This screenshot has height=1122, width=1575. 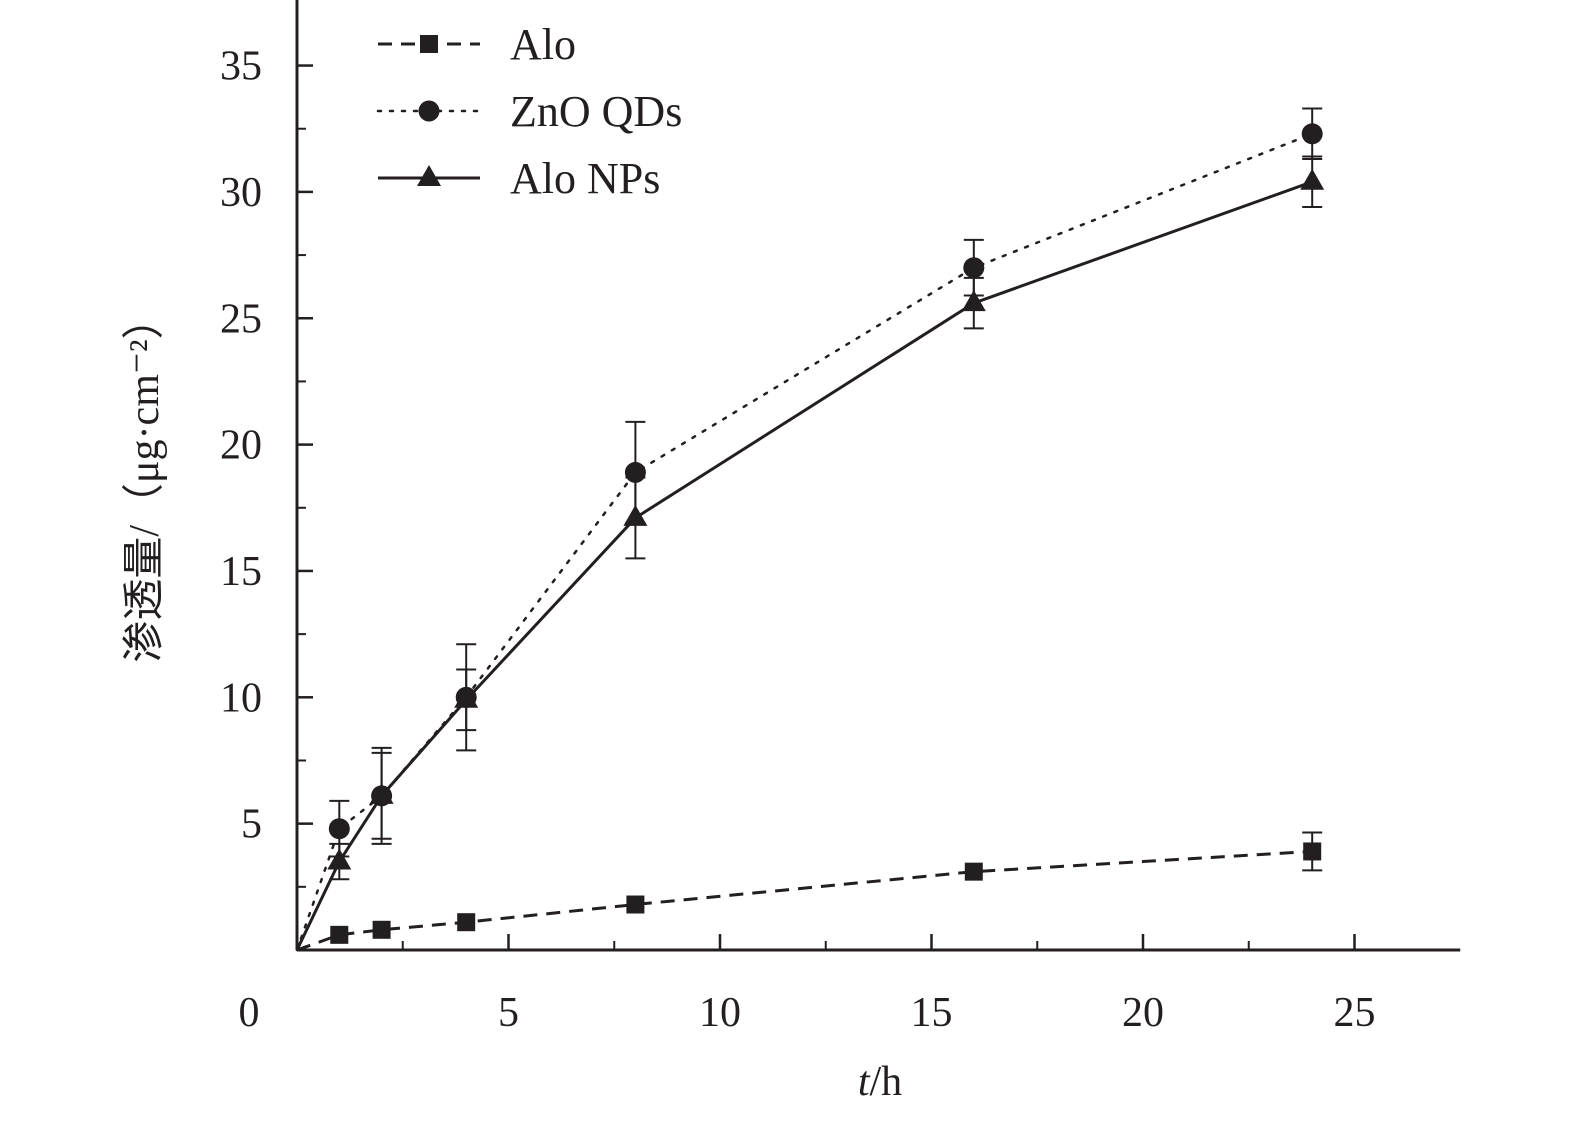 What do you see at coordinates (251, 825) in the screenshot?
I see `y-tick-label: 5` at bounding box center [251, 825].